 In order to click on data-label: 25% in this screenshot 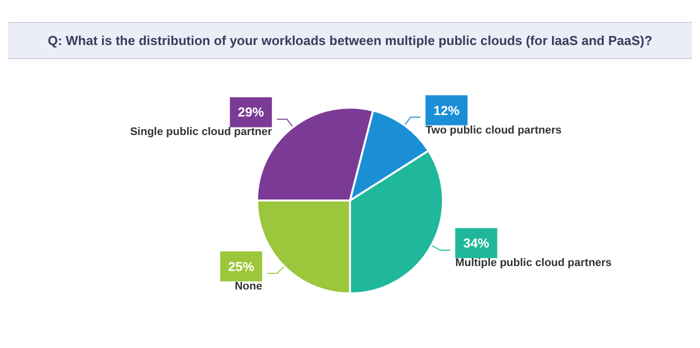, I will do `click(241, 266)`.